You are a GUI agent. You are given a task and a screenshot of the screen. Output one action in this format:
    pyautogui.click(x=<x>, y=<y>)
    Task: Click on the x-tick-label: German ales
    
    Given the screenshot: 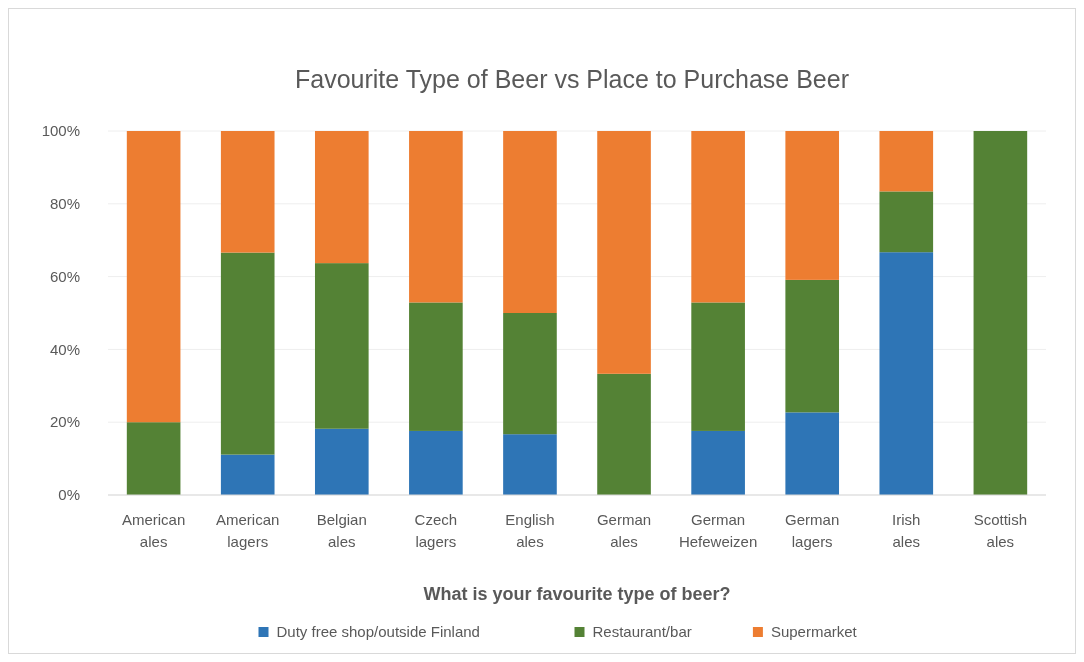 What is the action you would take?
    pyautogui.click(x=624, y=530)
    